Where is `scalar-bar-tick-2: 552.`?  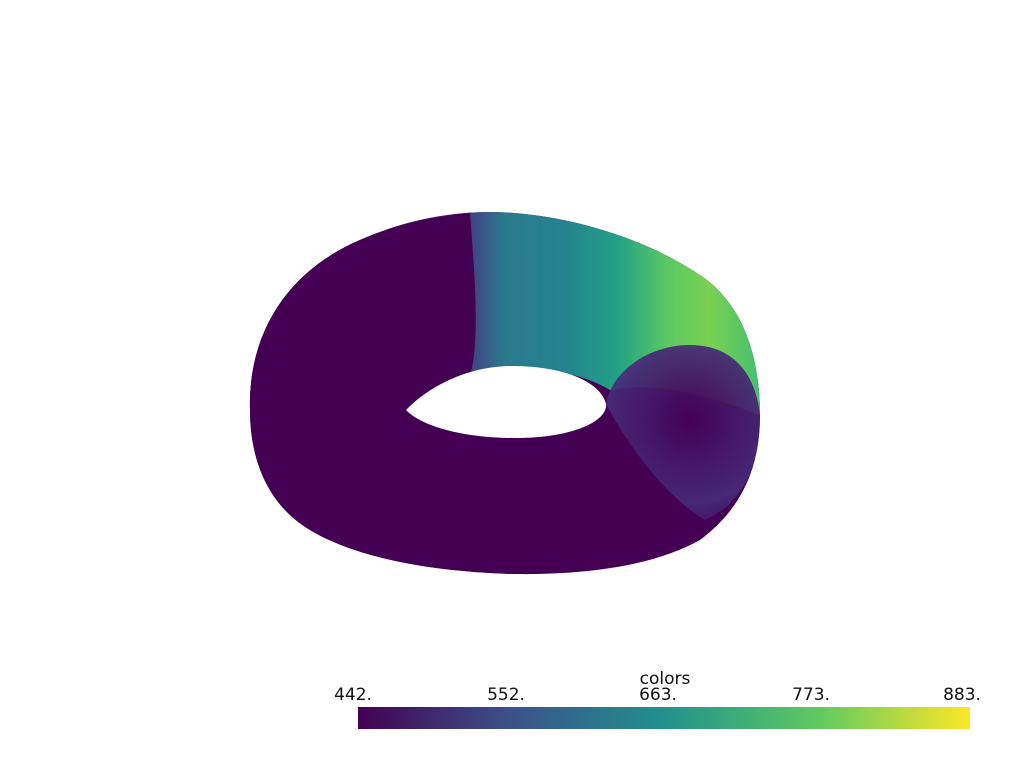 scalar-bar-tick-2: 552. is located at coordinates (506, 695).